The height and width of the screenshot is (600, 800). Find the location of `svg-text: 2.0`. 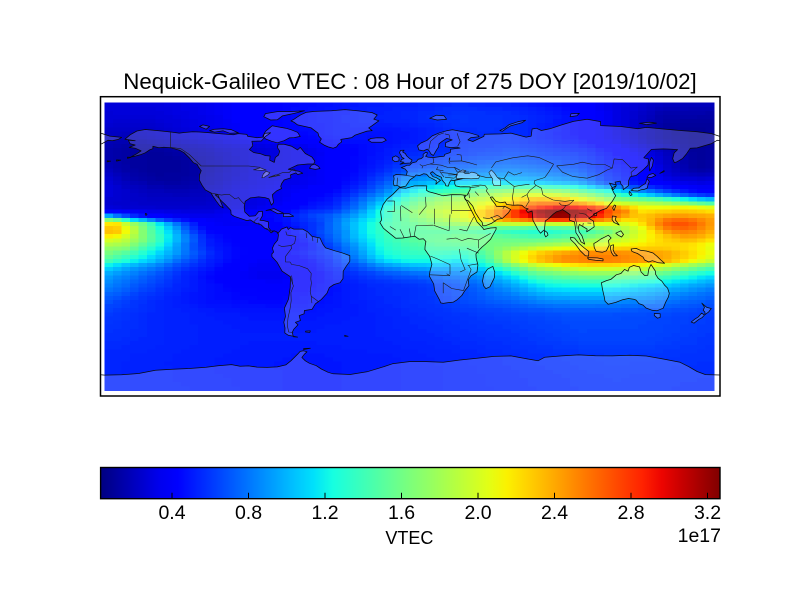

svg-text: 2.0 is located at coordinates (477, 513).